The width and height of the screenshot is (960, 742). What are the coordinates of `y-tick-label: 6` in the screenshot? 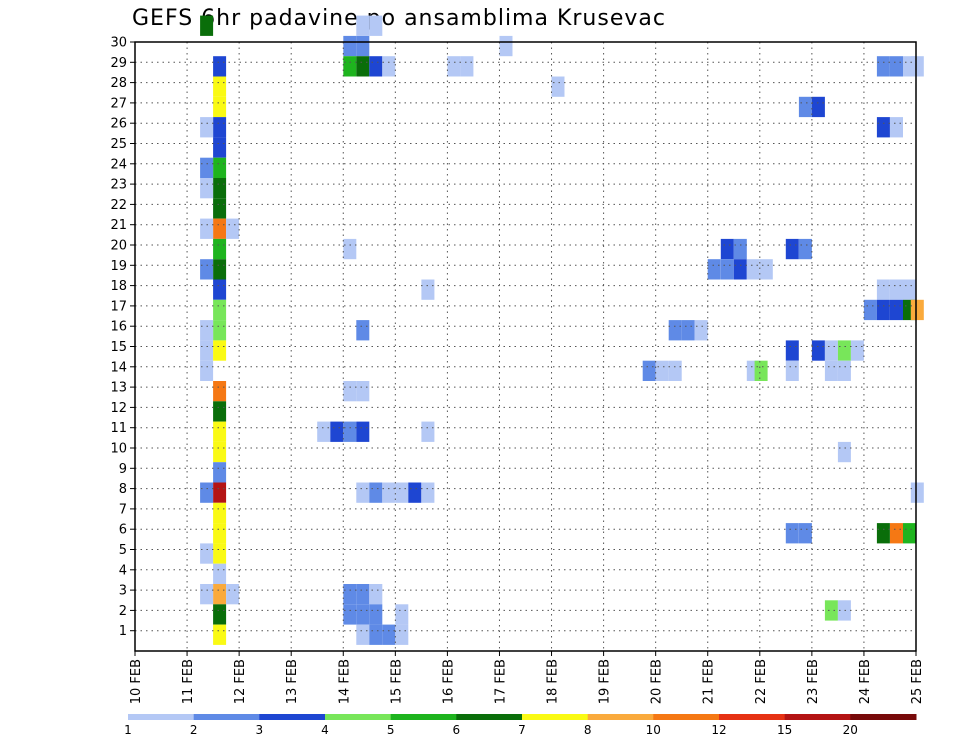 It's located at (123, 530).